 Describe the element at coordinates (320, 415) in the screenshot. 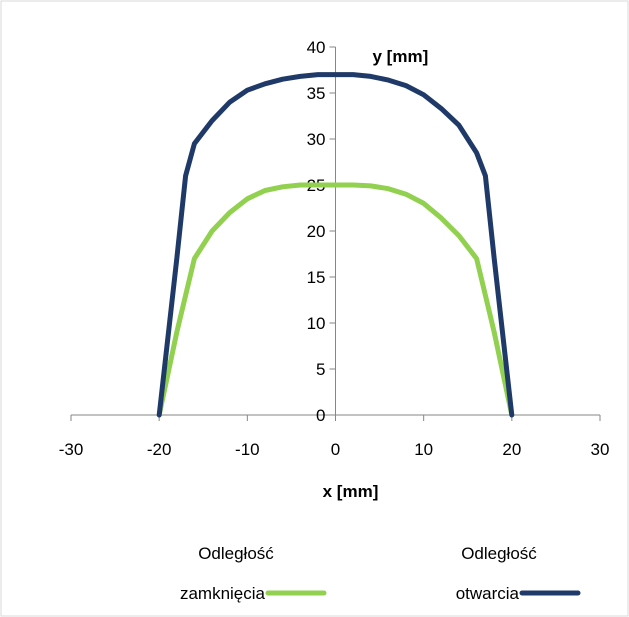

I see `y-tick-label: 0` at that location.